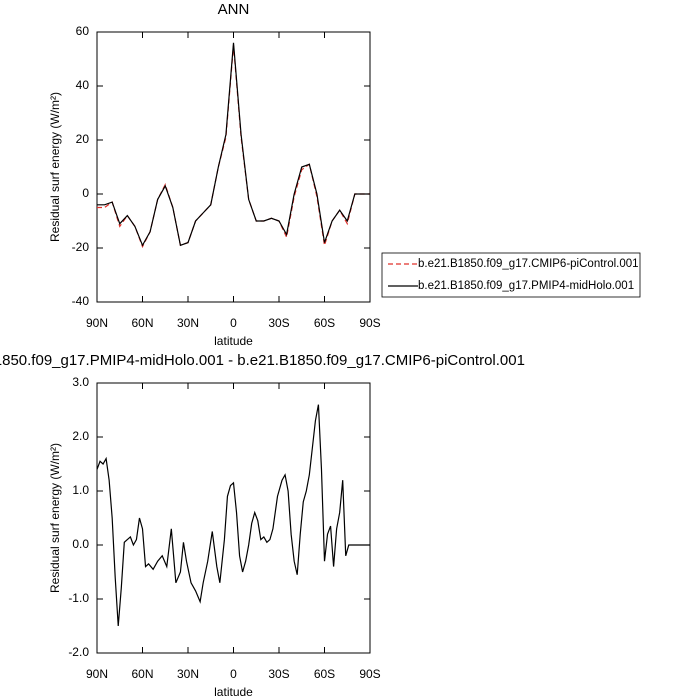 Image resolution: width=700 pixels, height=700 pixels. I want to click on legend-label: b.e21.B1850.f09_g17.CMIP6-piControl.001, so click(528, 264).